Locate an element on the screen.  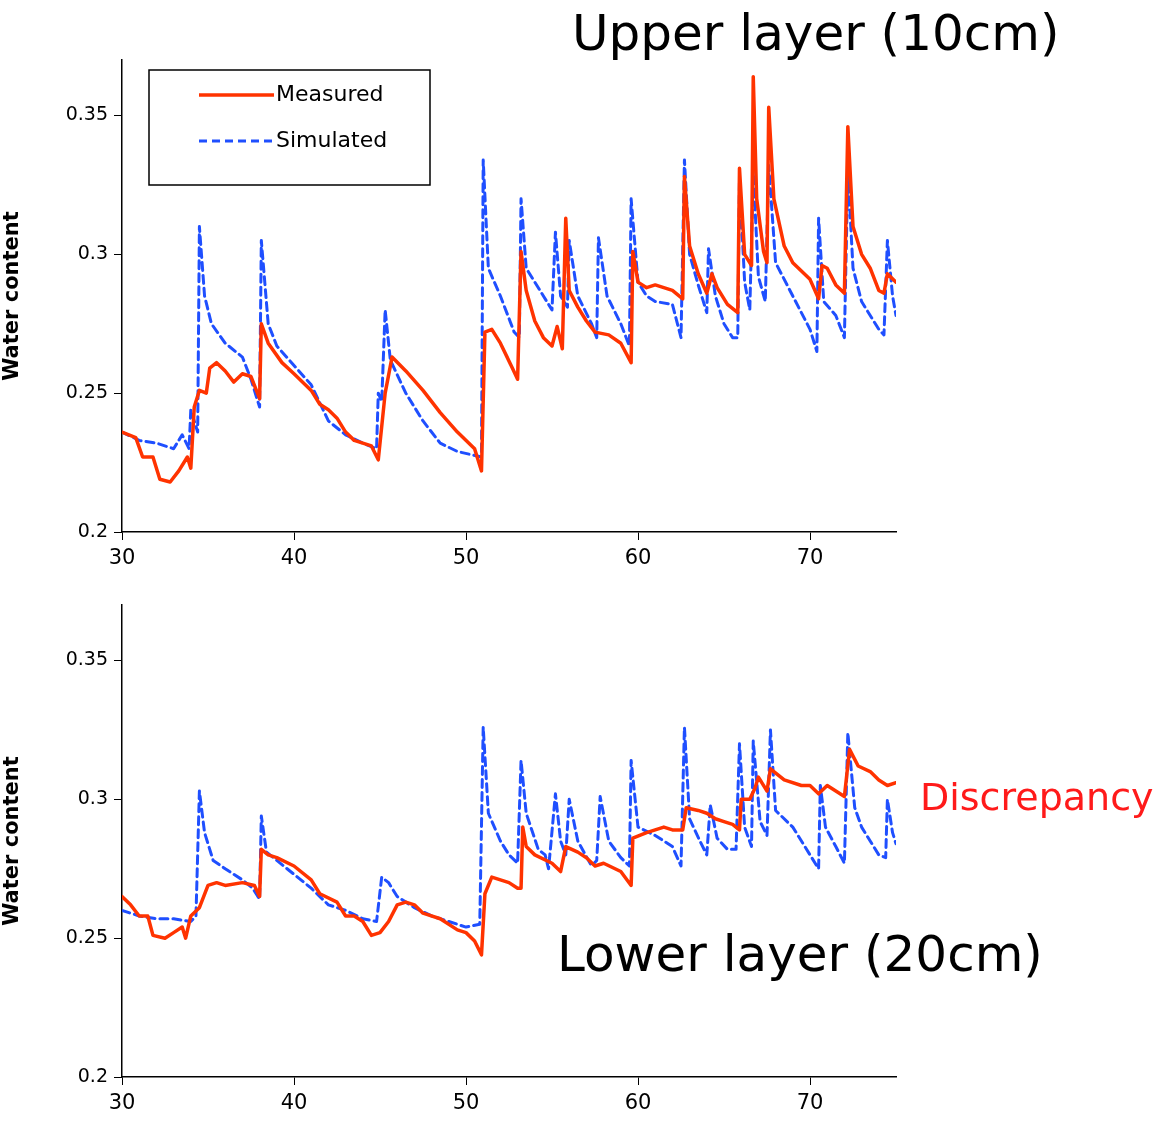
chart-title: Upper layer (10cm) is located at coordinates (816, 33).